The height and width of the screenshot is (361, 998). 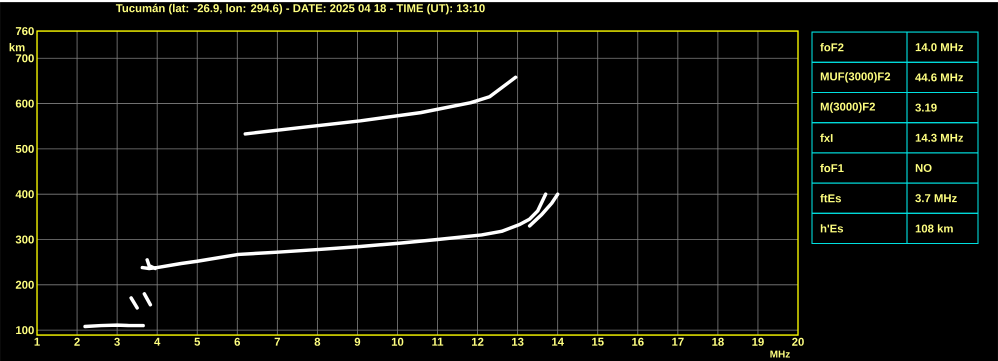 What do you see at coordinates (678, 342) in the screenshot?
I see `x-tick-label: 17` at bounding box center [678, 342].